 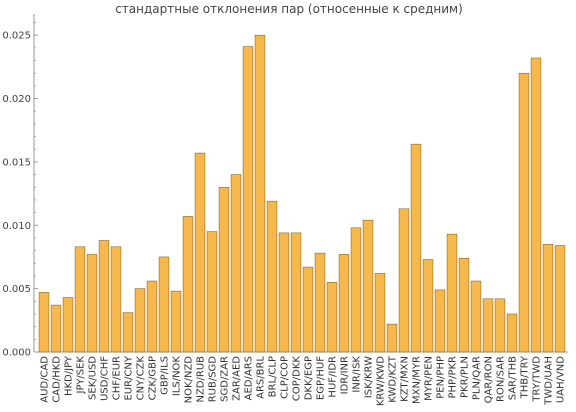 I want to click on y-tick-label: 0.005, so click(x=16, y=289).